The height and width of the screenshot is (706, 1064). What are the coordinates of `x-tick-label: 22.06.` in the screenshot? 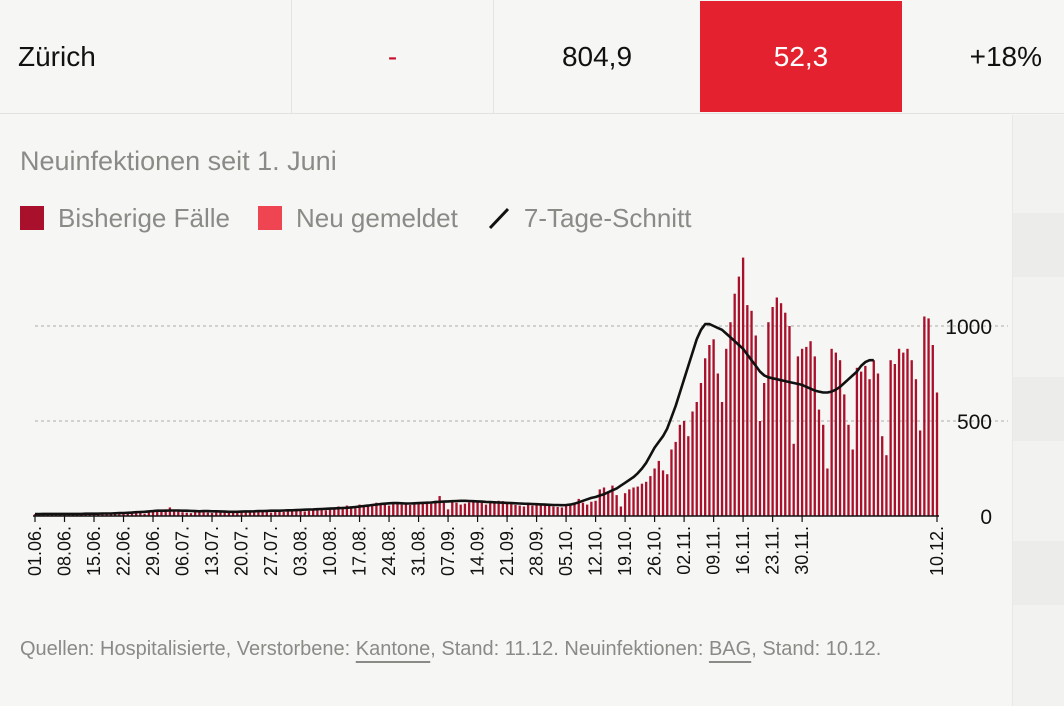 It's located at (124, 551).